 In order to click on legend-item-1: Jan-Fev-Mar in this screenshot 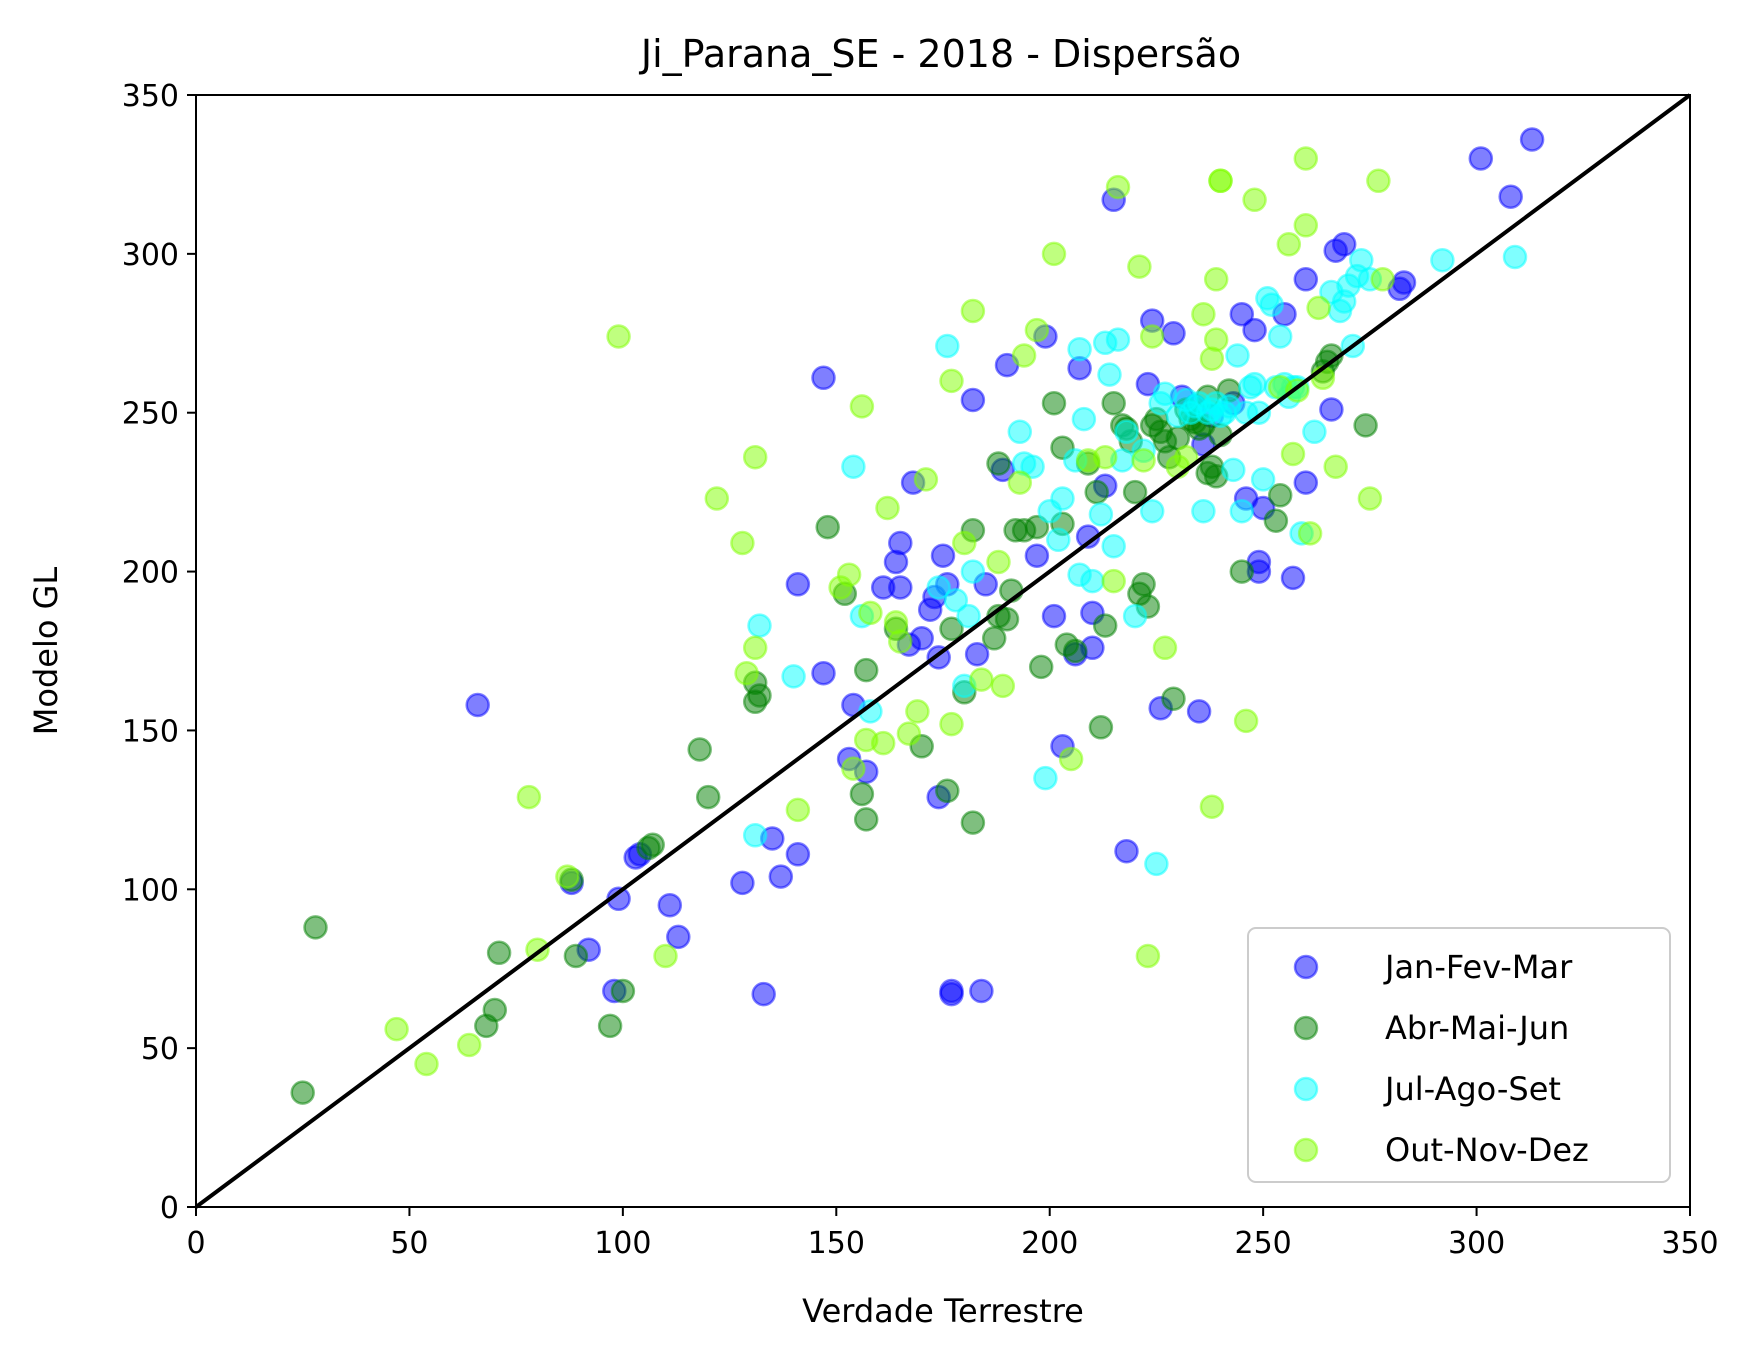, I will do `click(1433, 967)`.